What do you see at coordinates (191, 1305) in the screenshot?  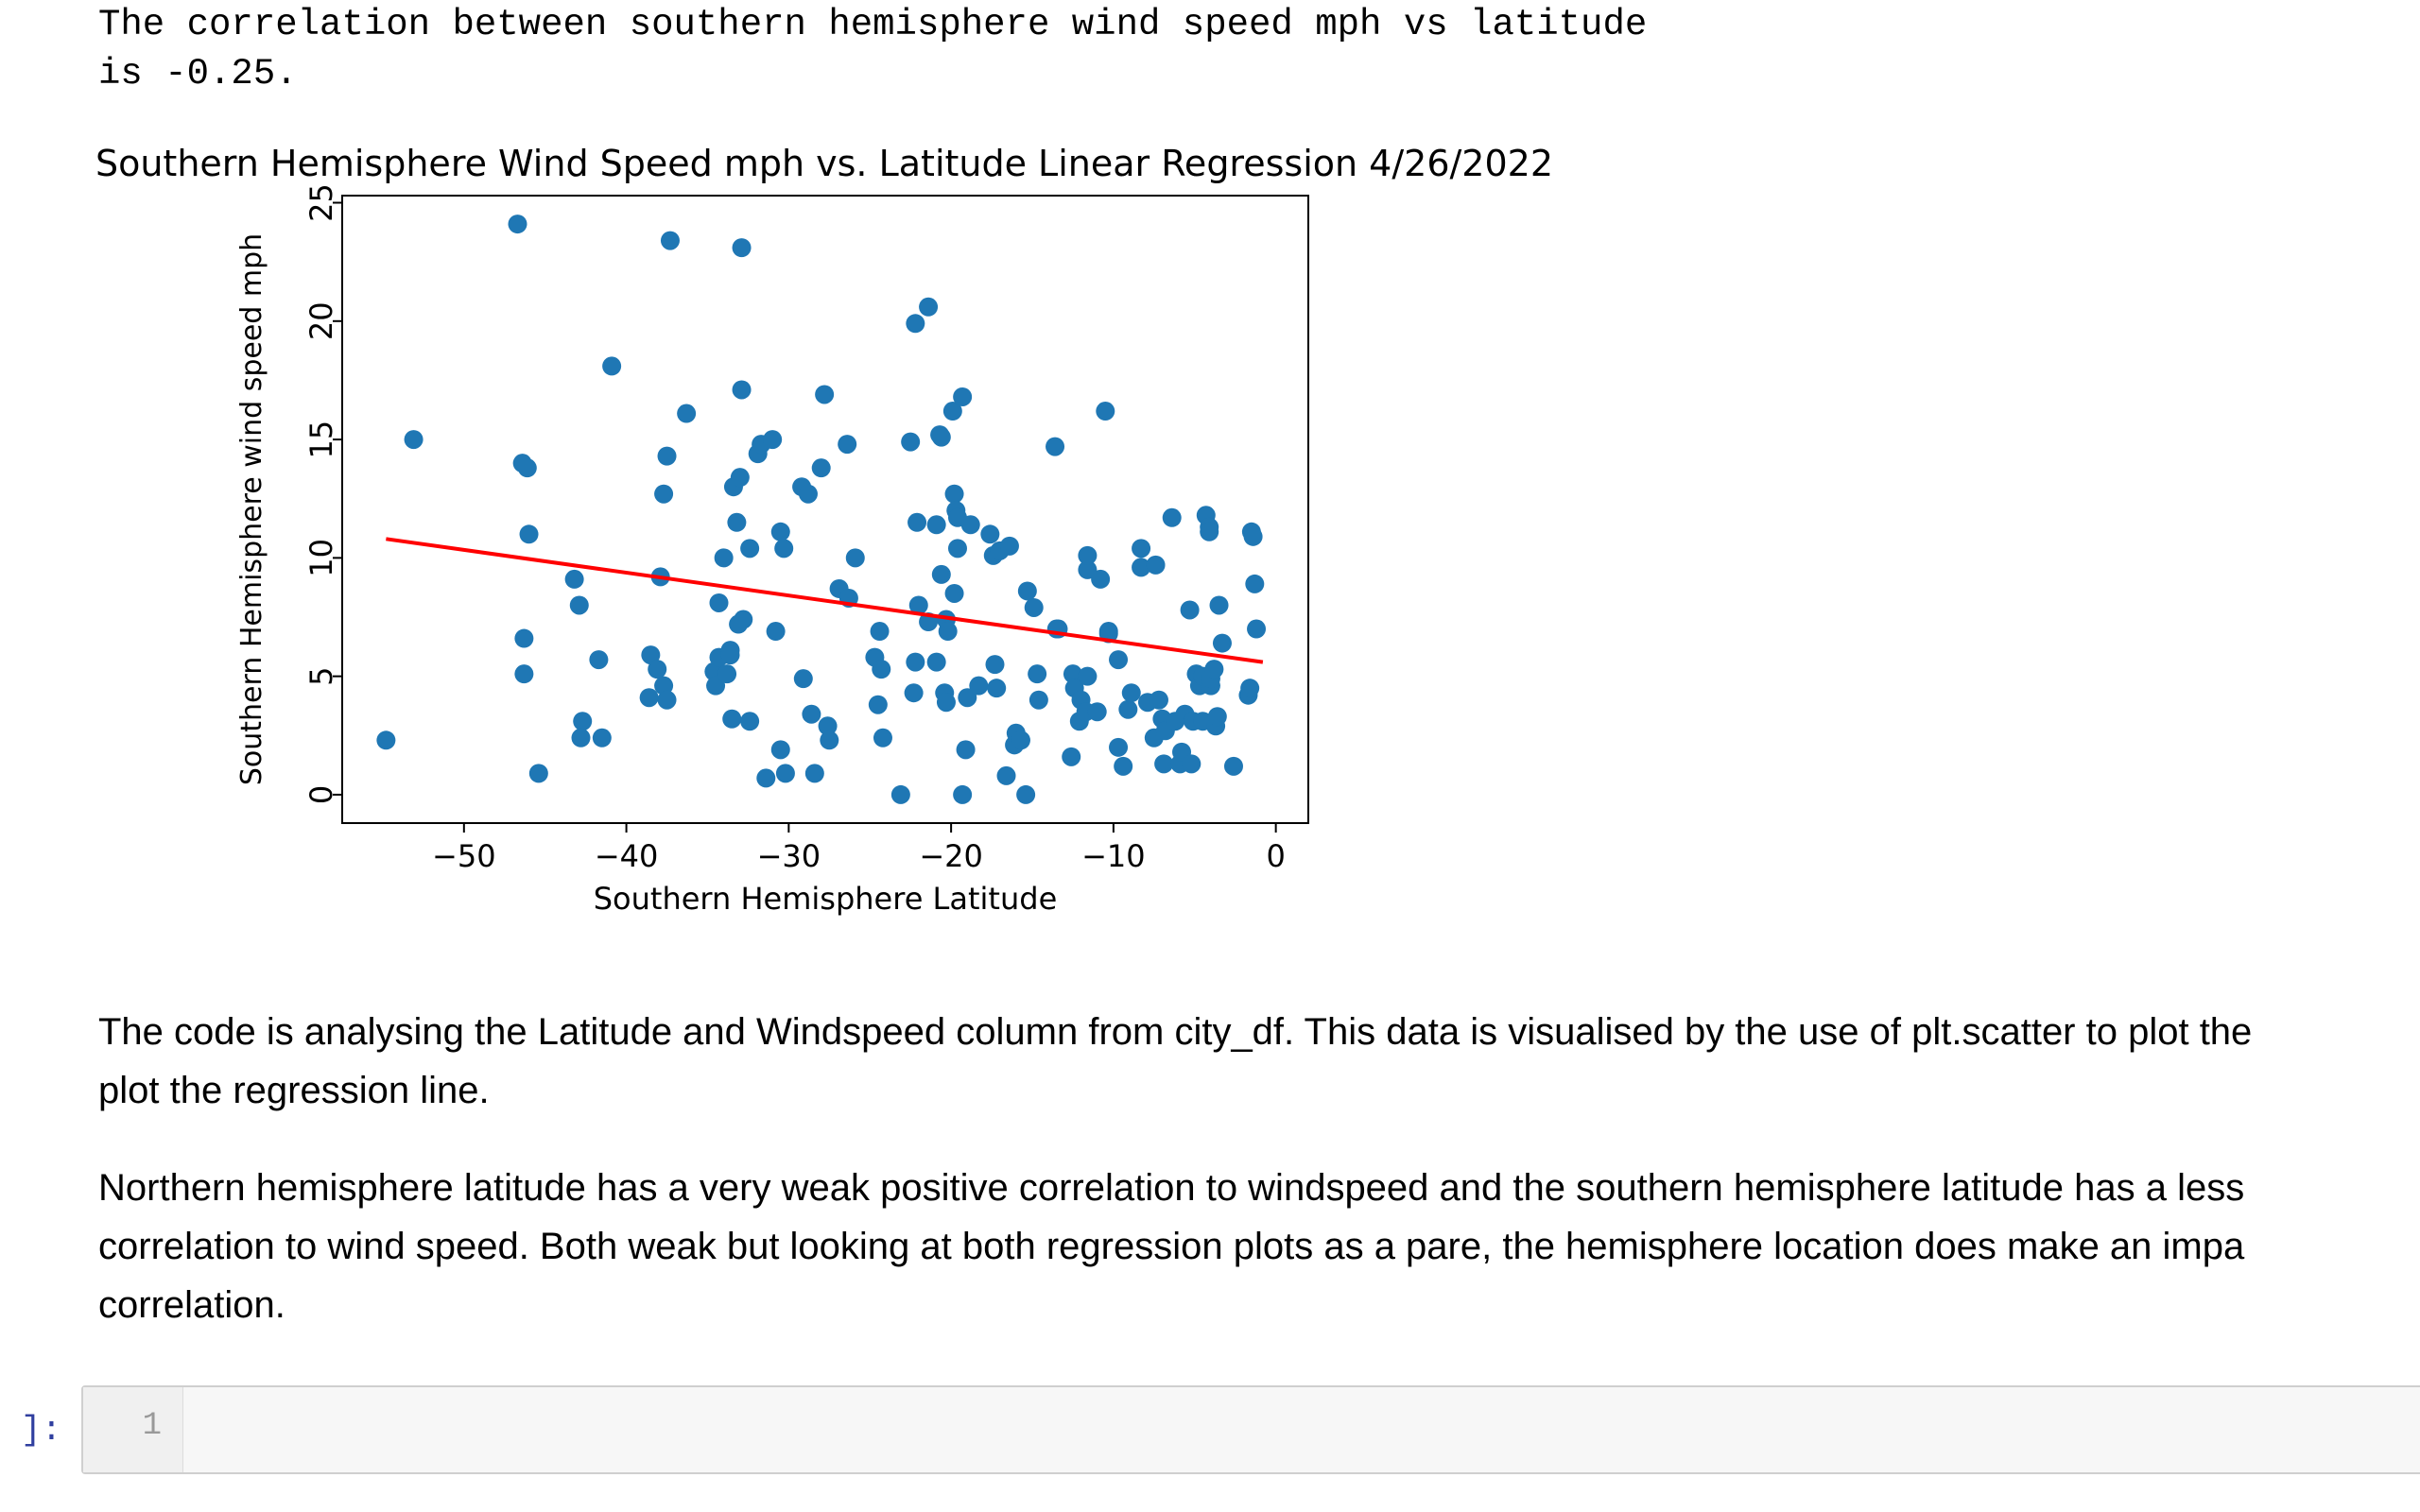 I see `md-para2-line-3: correlation.` at bounding box center [191, 1305].